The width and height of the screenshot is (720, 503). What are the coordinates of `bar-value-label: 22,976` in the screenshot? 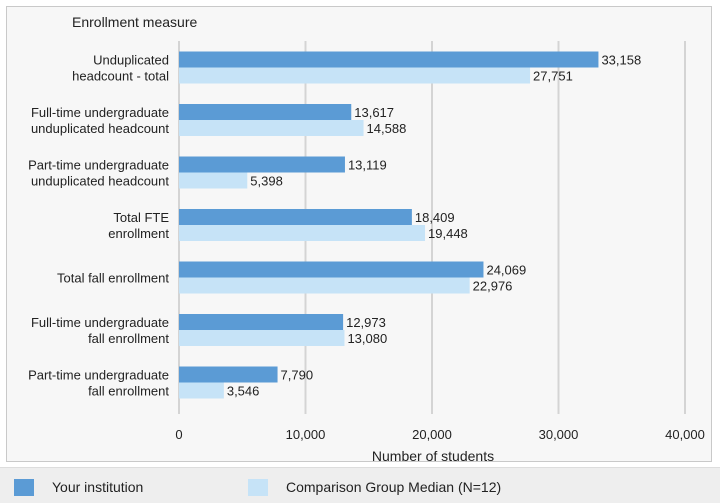 It's located at (493, 286).